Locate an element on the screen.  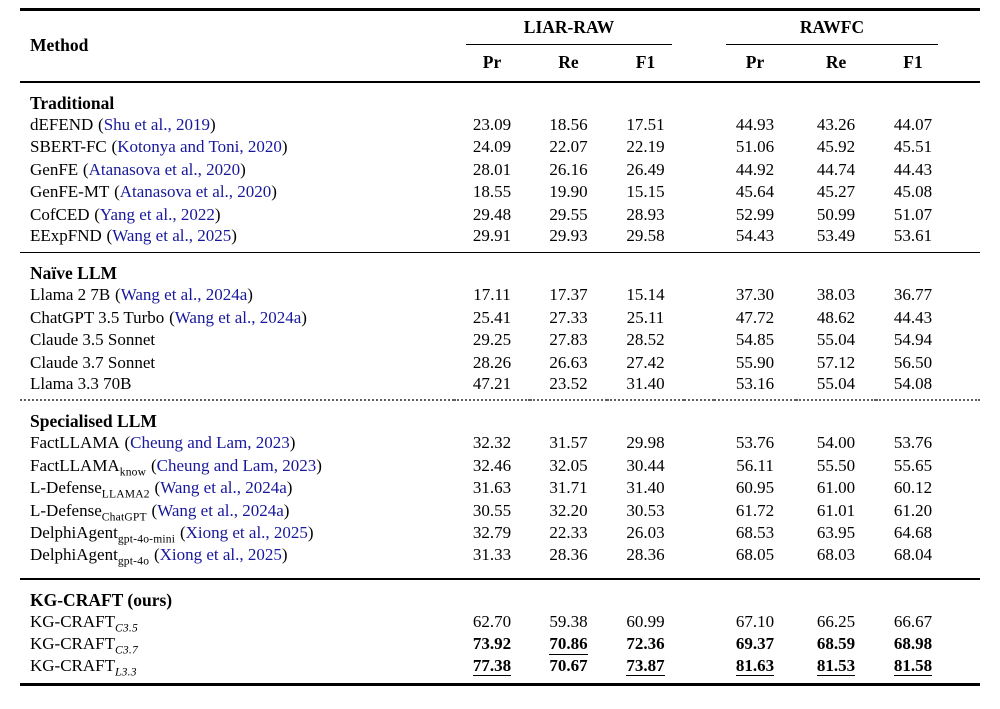
metric-value: 68.05 is located at coordinates (755, 554).